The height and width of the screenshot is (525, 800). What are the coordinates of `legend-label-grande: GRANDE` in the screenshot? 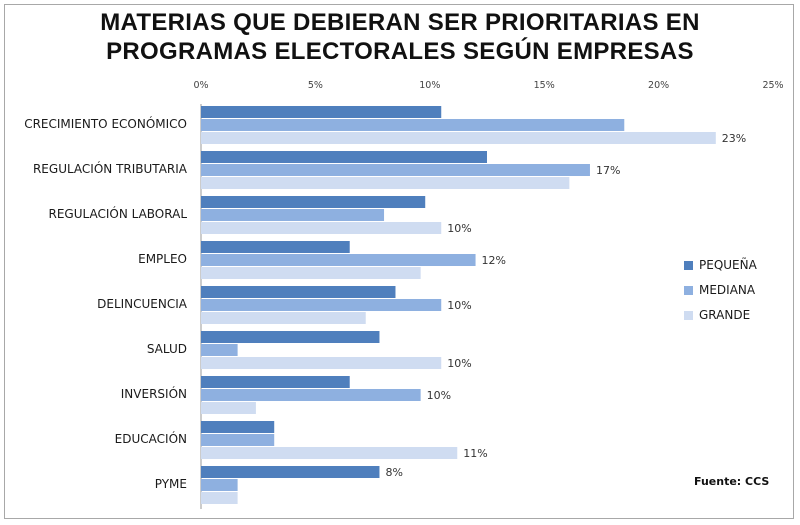 It's located at (724, 315).